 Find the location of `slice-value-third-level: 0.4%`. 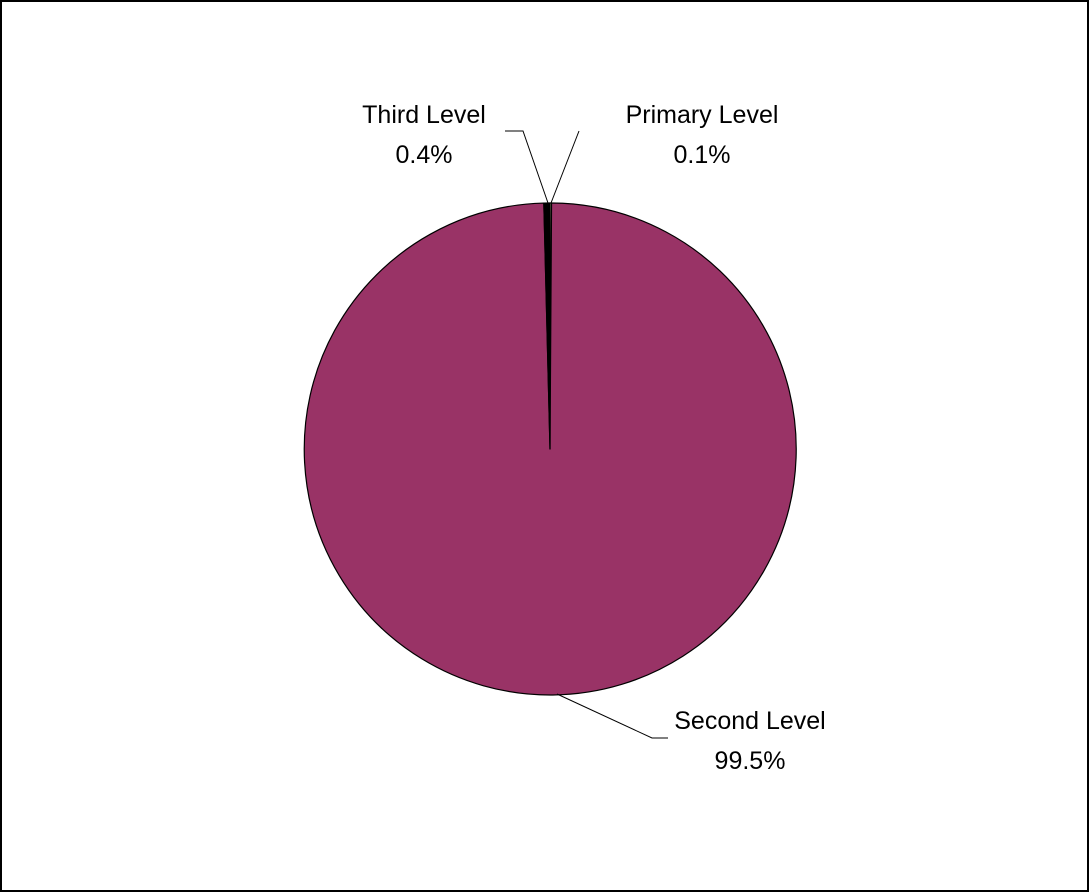

slice-value-third-level: 0.4% is located at coordinates (424, 155).